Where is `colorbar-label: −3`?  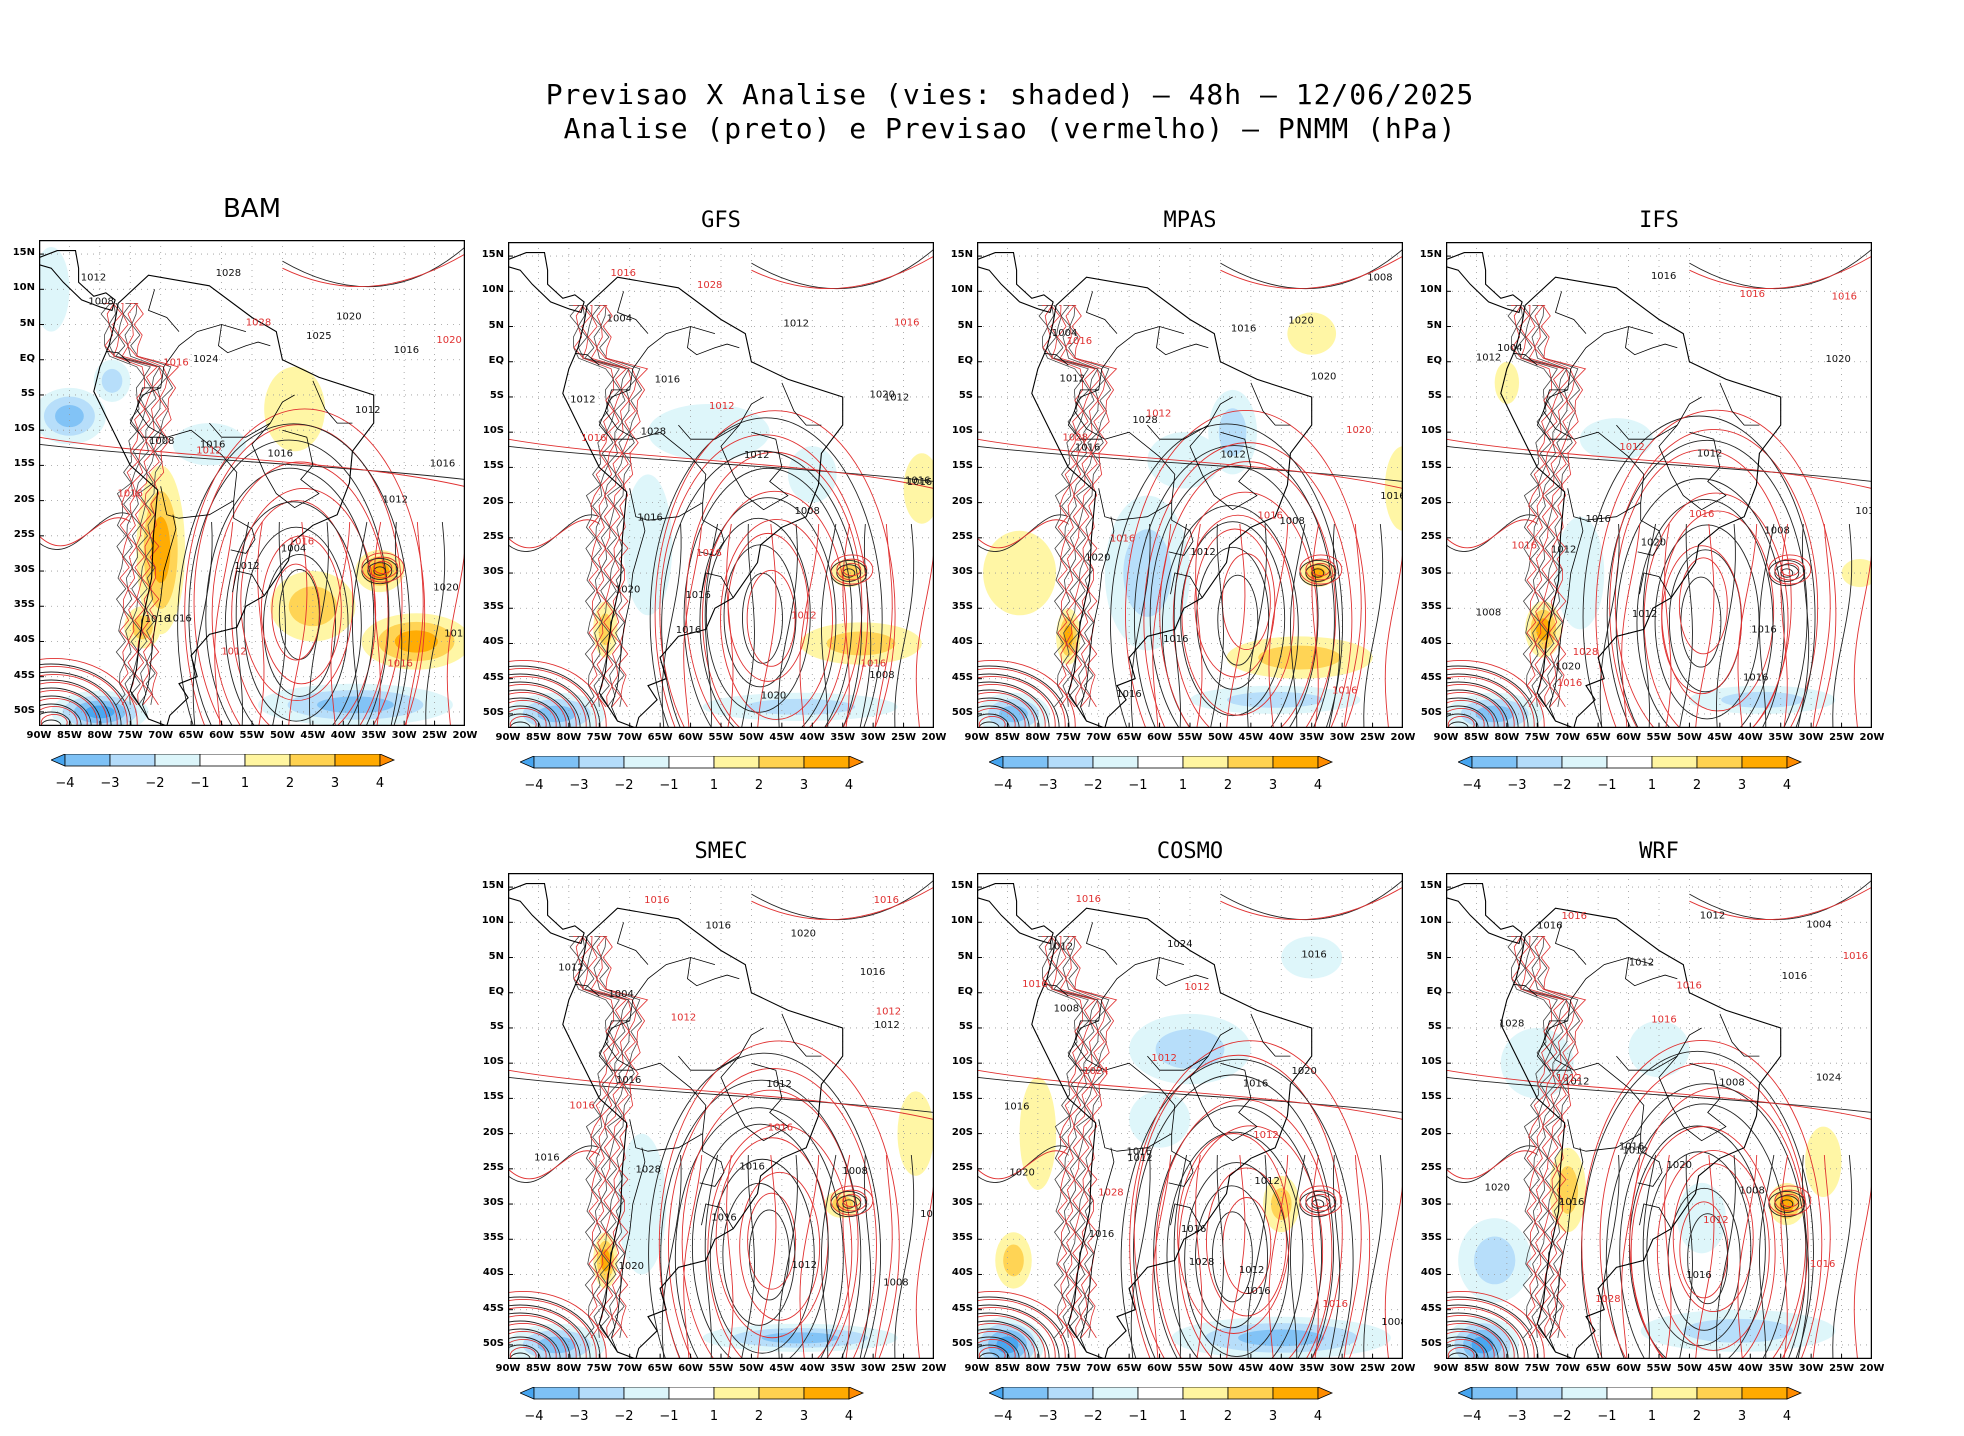
colorbar-label: −3 is located at coordinates (1048, 1416).